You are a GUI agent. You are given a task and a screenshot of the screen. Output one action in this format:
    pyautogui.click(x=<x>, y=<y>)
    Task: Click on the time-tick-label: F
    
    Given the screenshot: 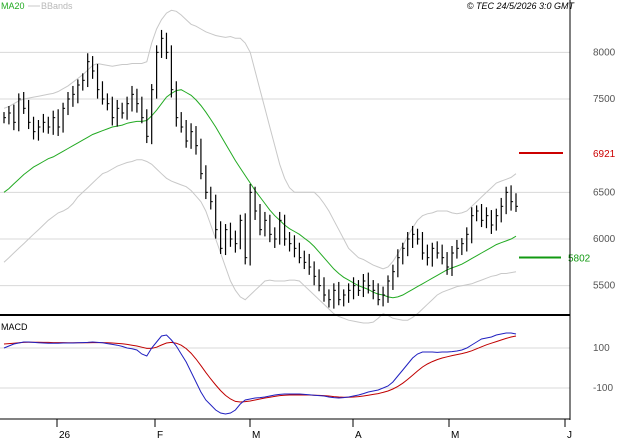 What is the action you would take?
    pyautogui.click(x=160, y=435)
    